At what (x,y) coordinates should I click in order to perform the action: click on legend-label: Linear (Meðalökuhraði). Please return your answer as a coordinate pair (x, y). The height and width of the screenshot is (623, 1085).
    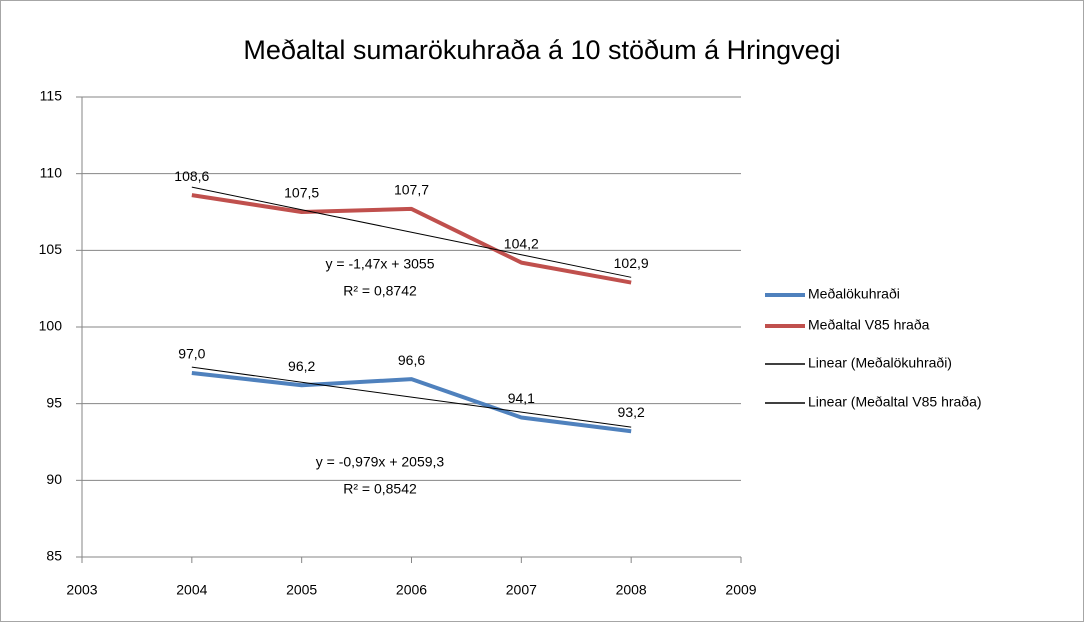
    Looking at the image, I should click on (880, 363).